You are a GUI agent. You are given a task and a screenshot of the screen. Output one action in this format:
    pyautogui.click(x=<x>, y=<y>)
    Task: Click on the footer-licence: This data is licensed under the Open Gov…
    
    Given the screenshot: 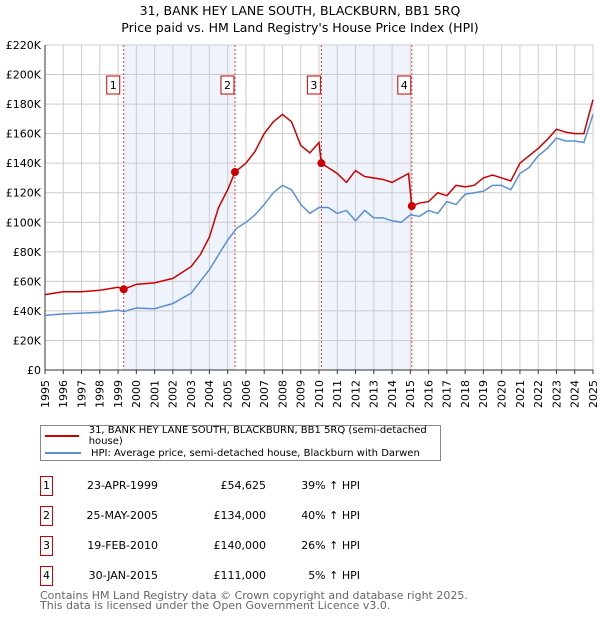 What is the action you would take?
    pyautogui.click(x=215, y=605)
    